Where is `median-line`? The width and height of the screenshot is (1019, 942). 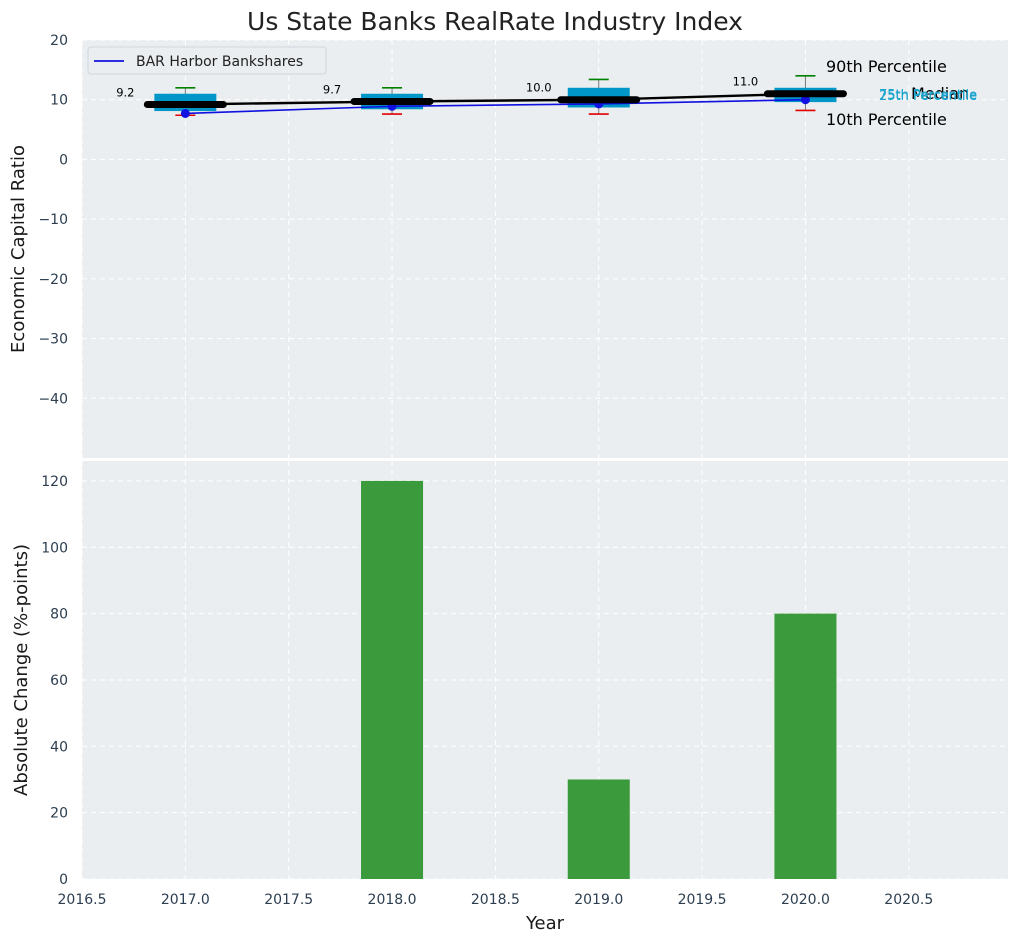 median-line is located at coordinates (495, 99).